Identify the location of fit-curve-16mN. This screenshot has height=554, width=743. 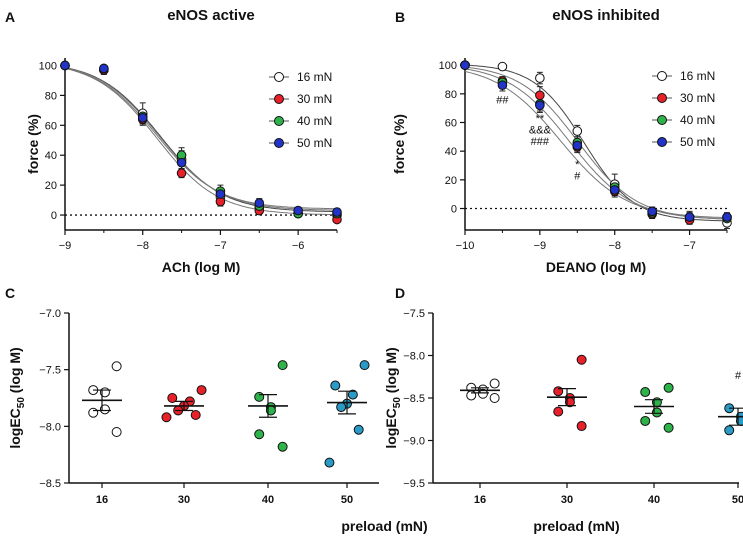
(596, 143).